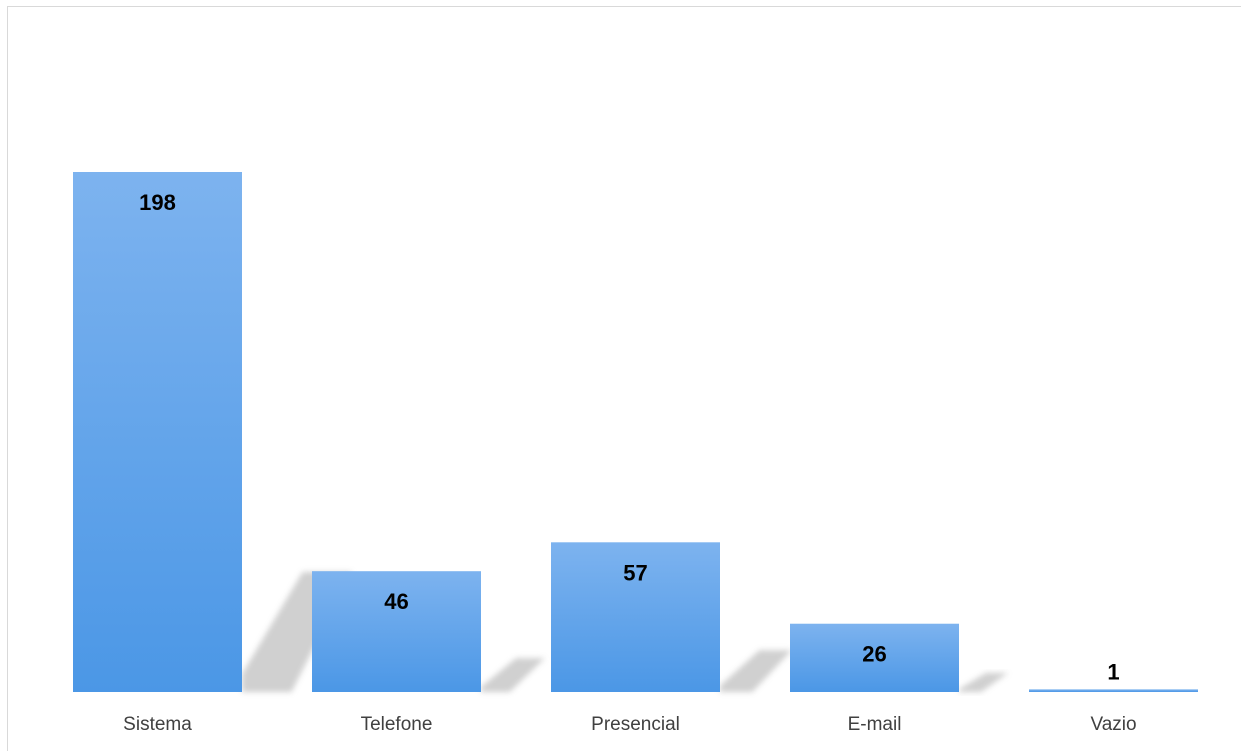 The height and width of the screenshot is (753, 1243). I want to click on category-label: Sistema, so click(157, 724).